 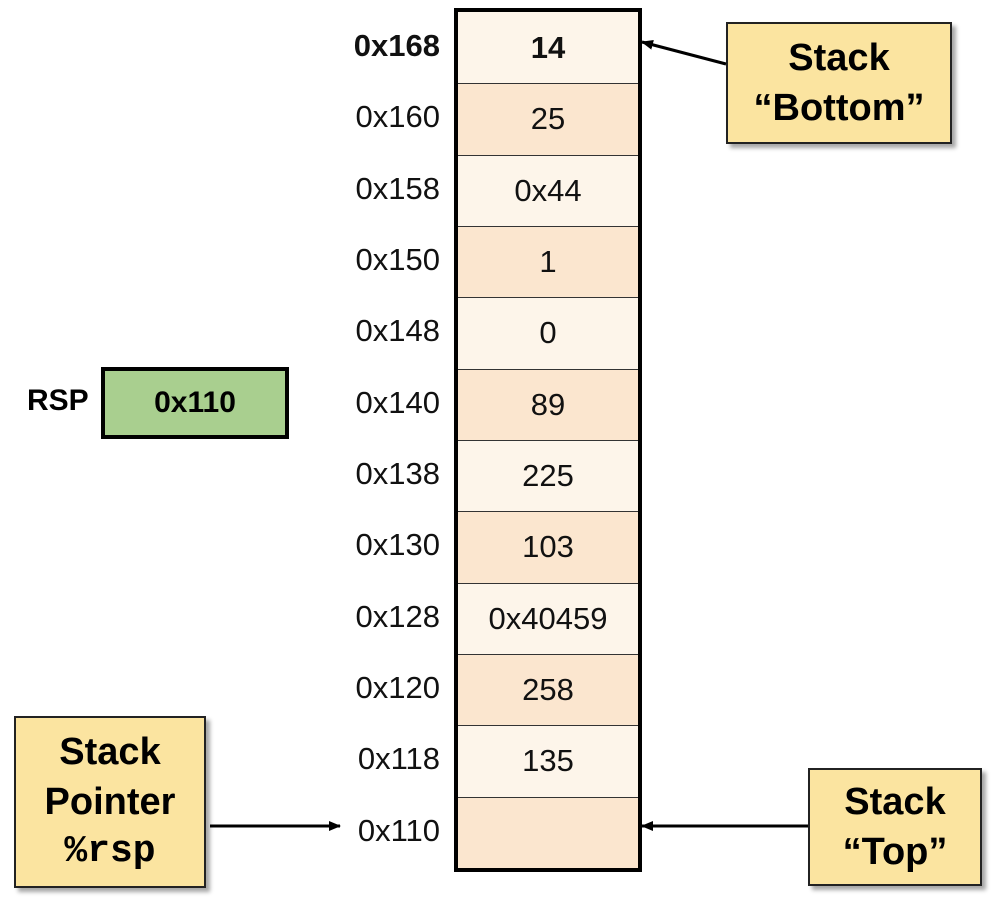 I want to click on stack-pointer-callout: Stack Pointer %rsp, so click(x=110, y=802).